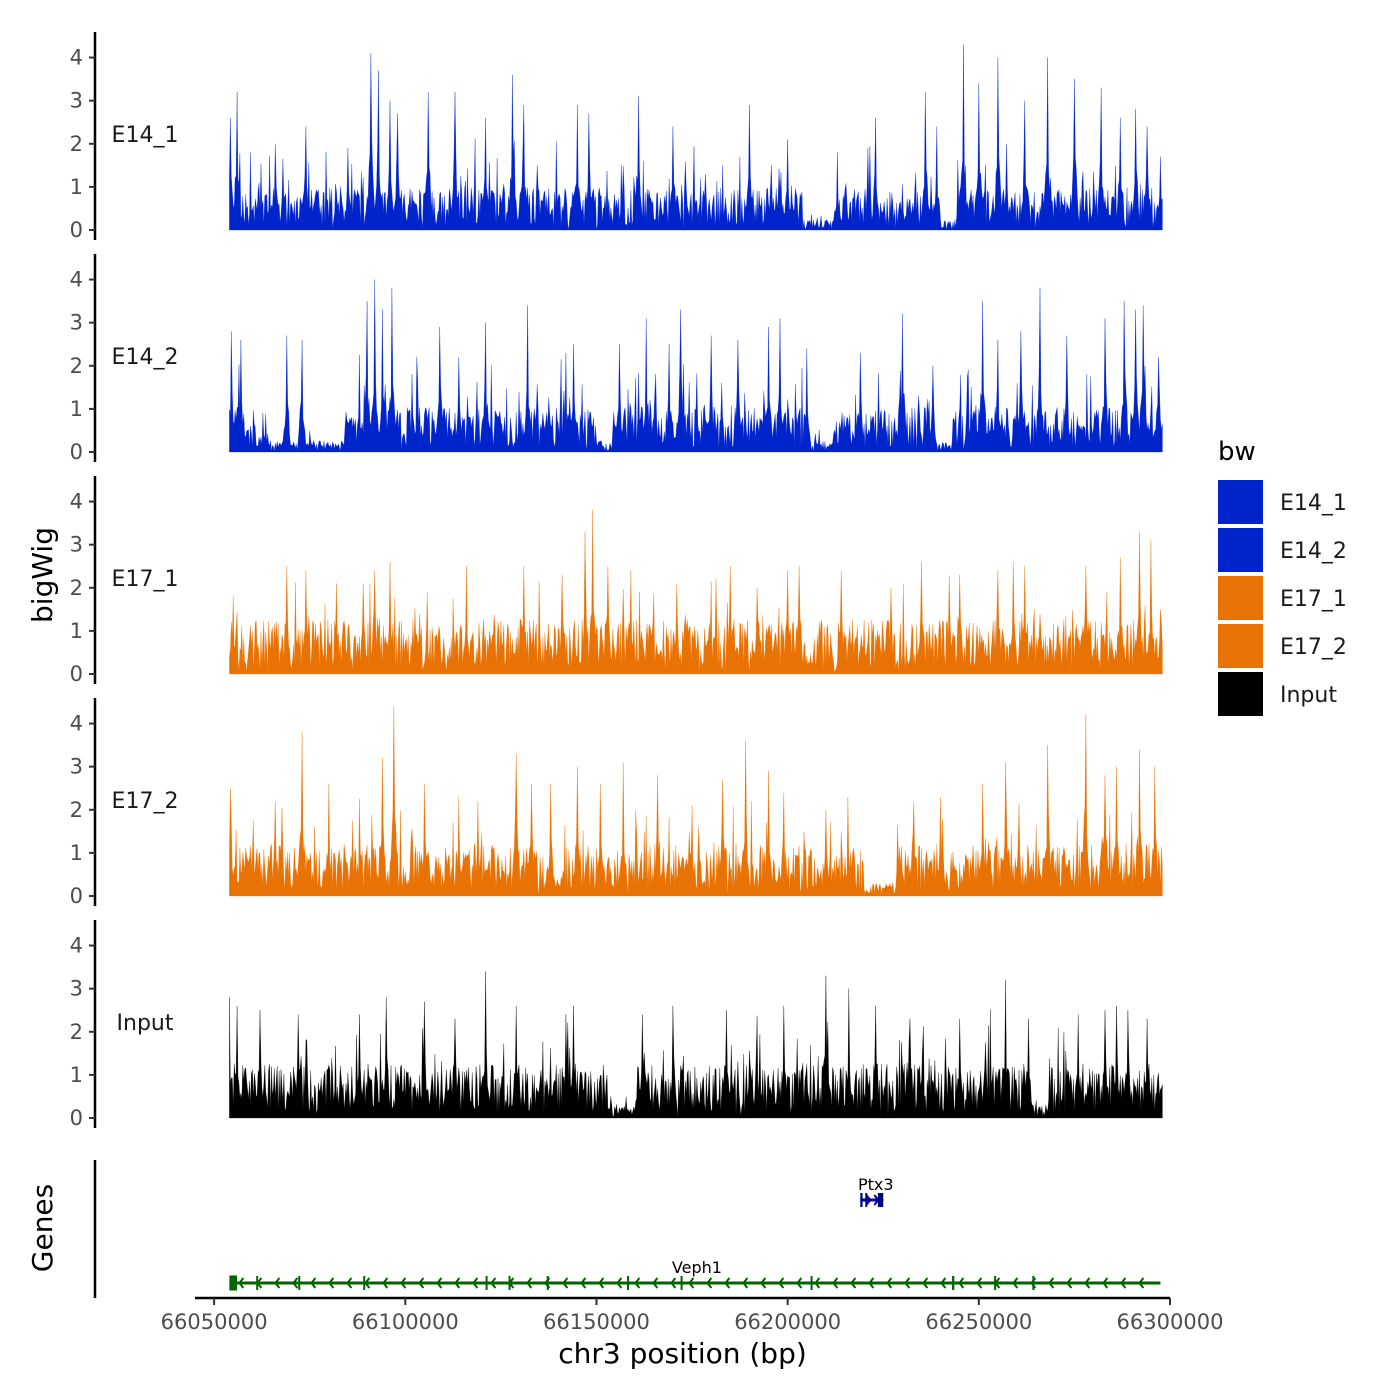 The image size is (1400, 1400). What do you see at coordinates (1308, 695) in the screenshot?
I see `legend-label: Input` at bounding box center [1308, 695].